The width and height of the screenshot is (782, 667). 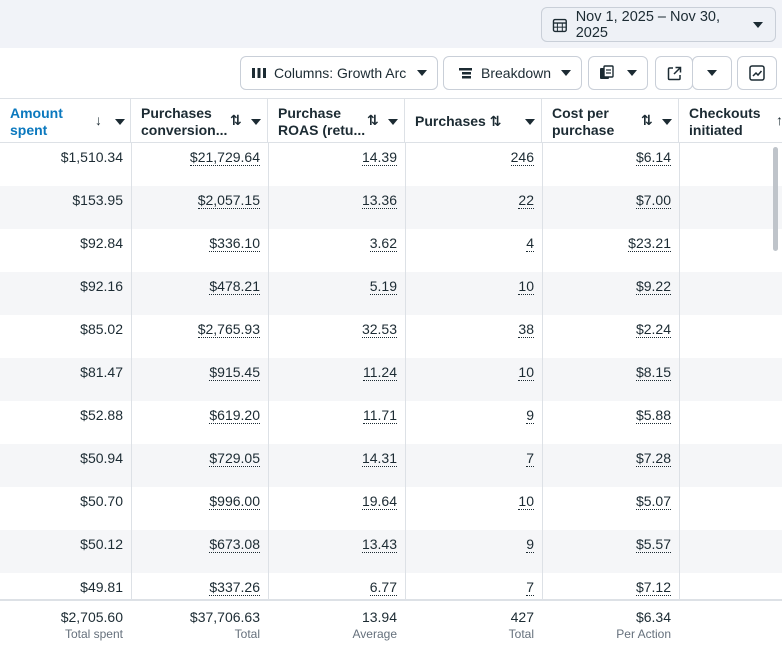 What do you see at coordinates (405, 405) in the screenshot?
I see `column-divider` at bounding box center [405, 405].